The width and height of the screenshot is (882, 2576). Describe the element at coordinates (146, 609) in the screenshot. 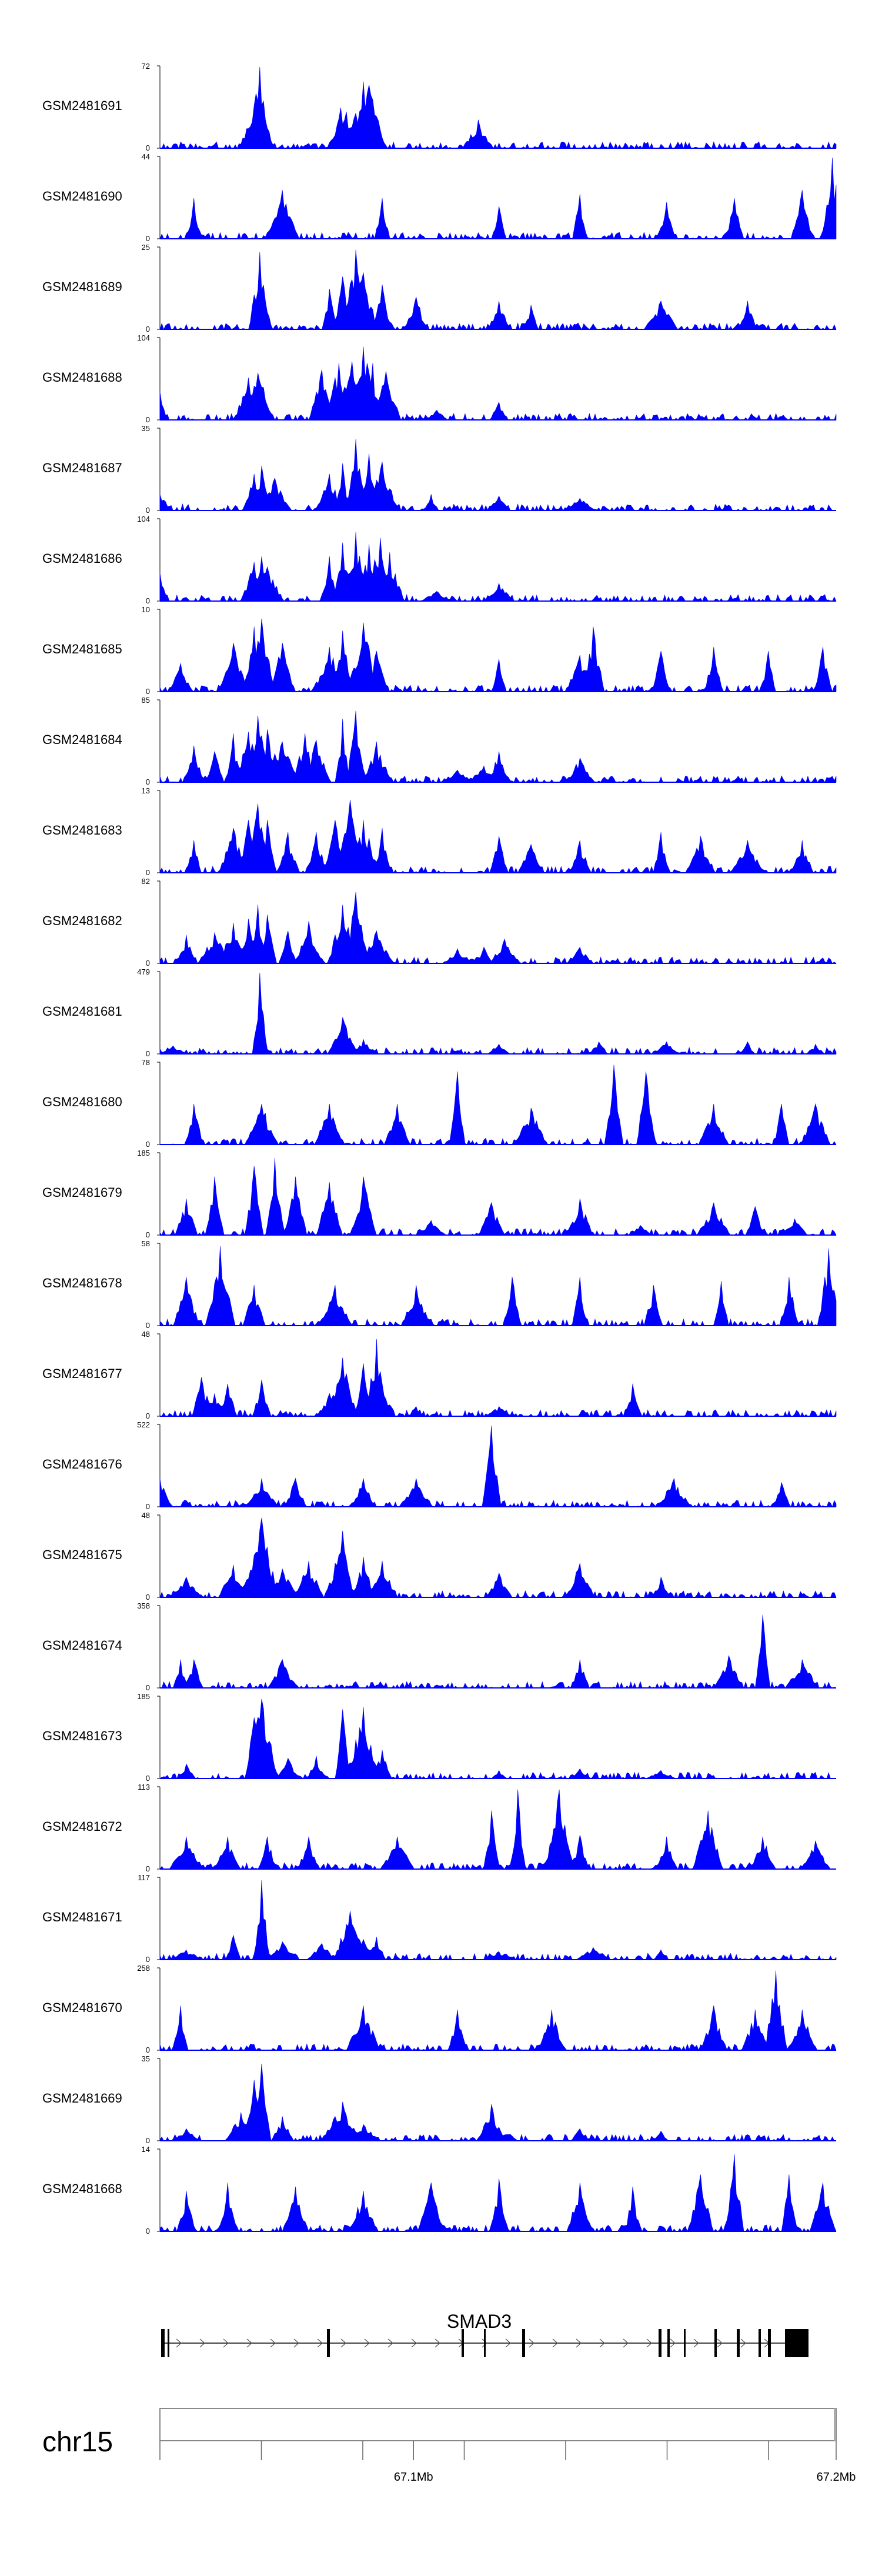

I see `track-ymax-label: 10` at that location.